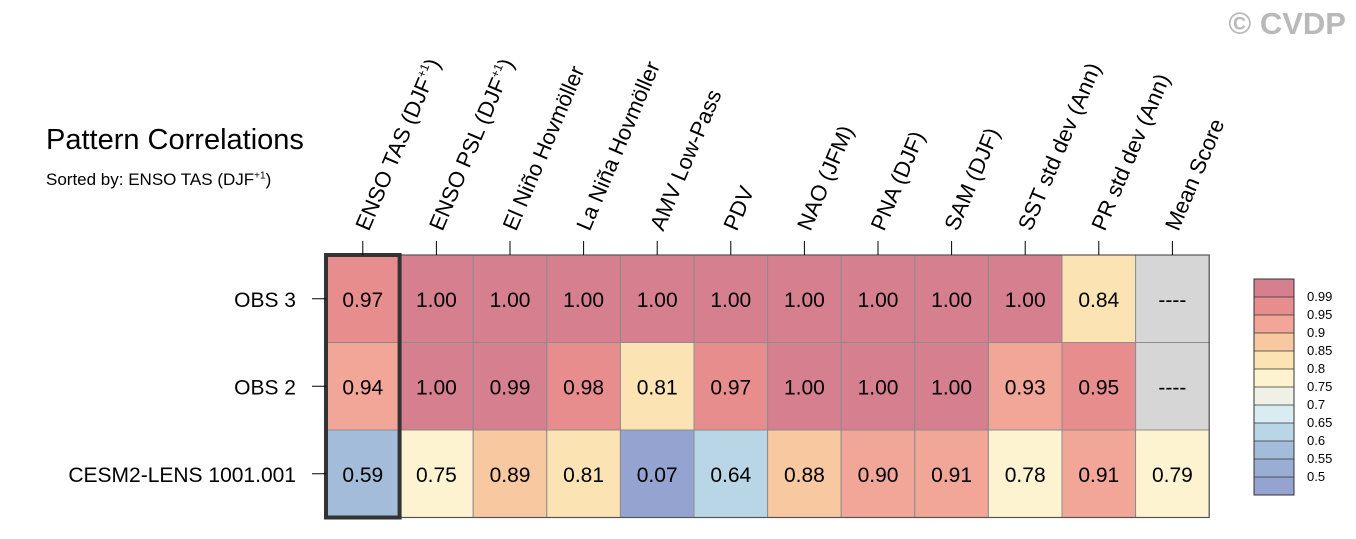 The image size is (1356, 539). Describe the element at coordinates (265, 300) in the screenshot. I see `row-label: OBS 3` at that location.